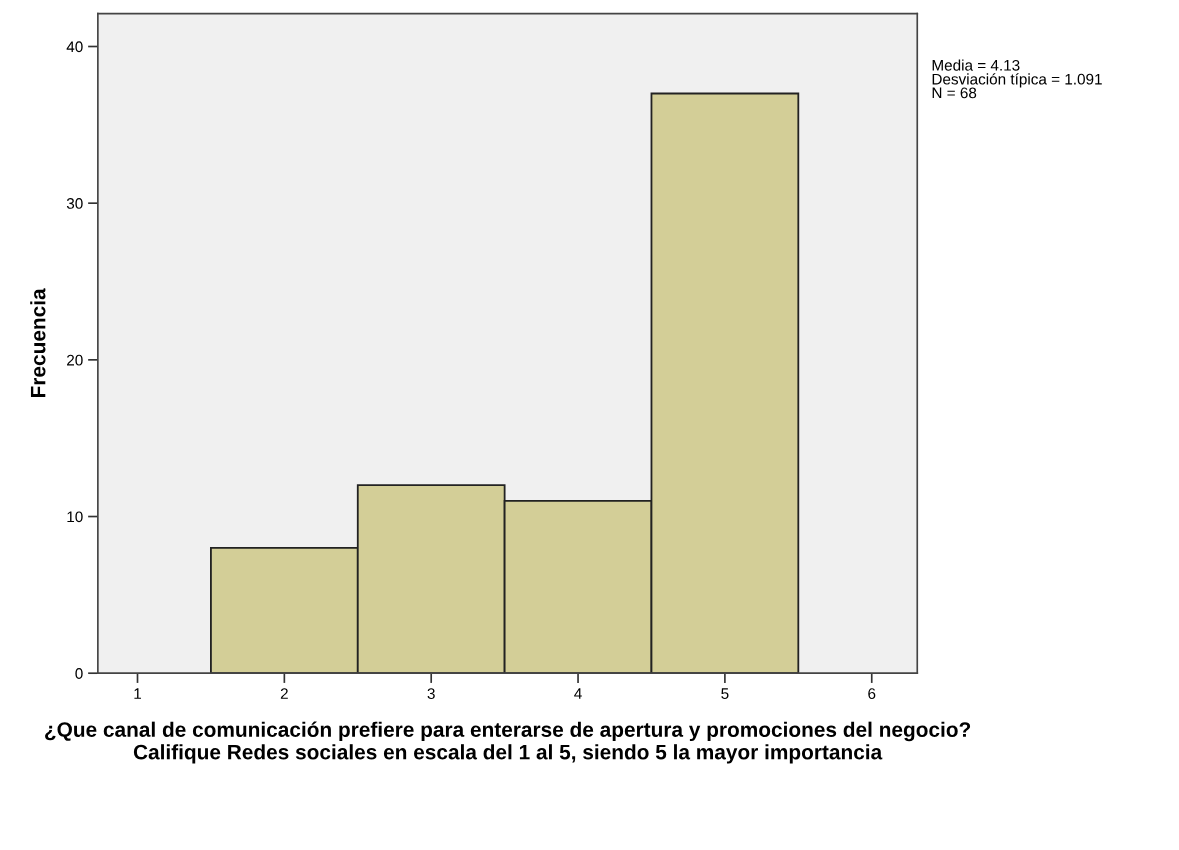 The height and width of the screenshot is (850, 1179). Describe the element at coordinates (75, 517) in the screenshot. I see `y-tick-label: 10` at that location.